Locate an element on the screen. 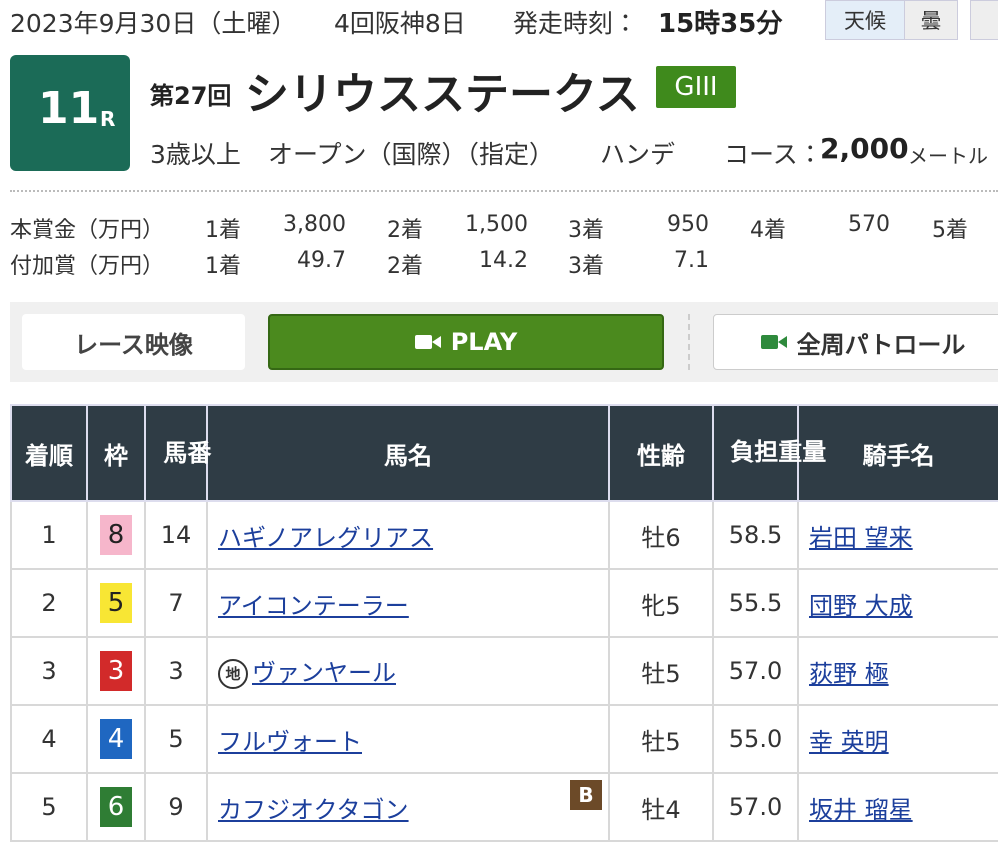 This screenshot has height=842, width=998. column-header-text: 馬名 is located at coordinates (408, 455).